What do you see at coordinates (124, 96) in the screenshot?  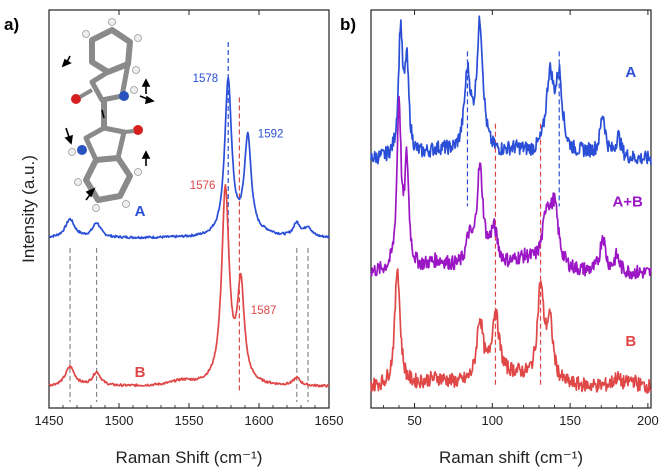 I see `molecule-nitrogen-top` at bounding box center [124, 96].